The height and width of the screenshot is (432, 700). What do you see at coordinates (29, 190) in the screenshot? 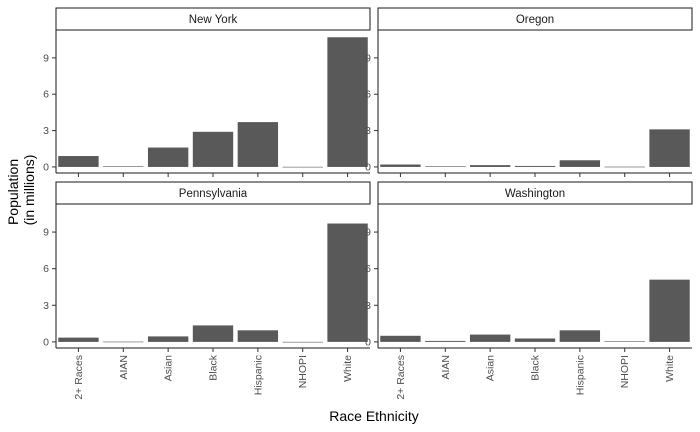
I see `y-axis-title-line-2: (in millions)` at bounding box center [29, 190].